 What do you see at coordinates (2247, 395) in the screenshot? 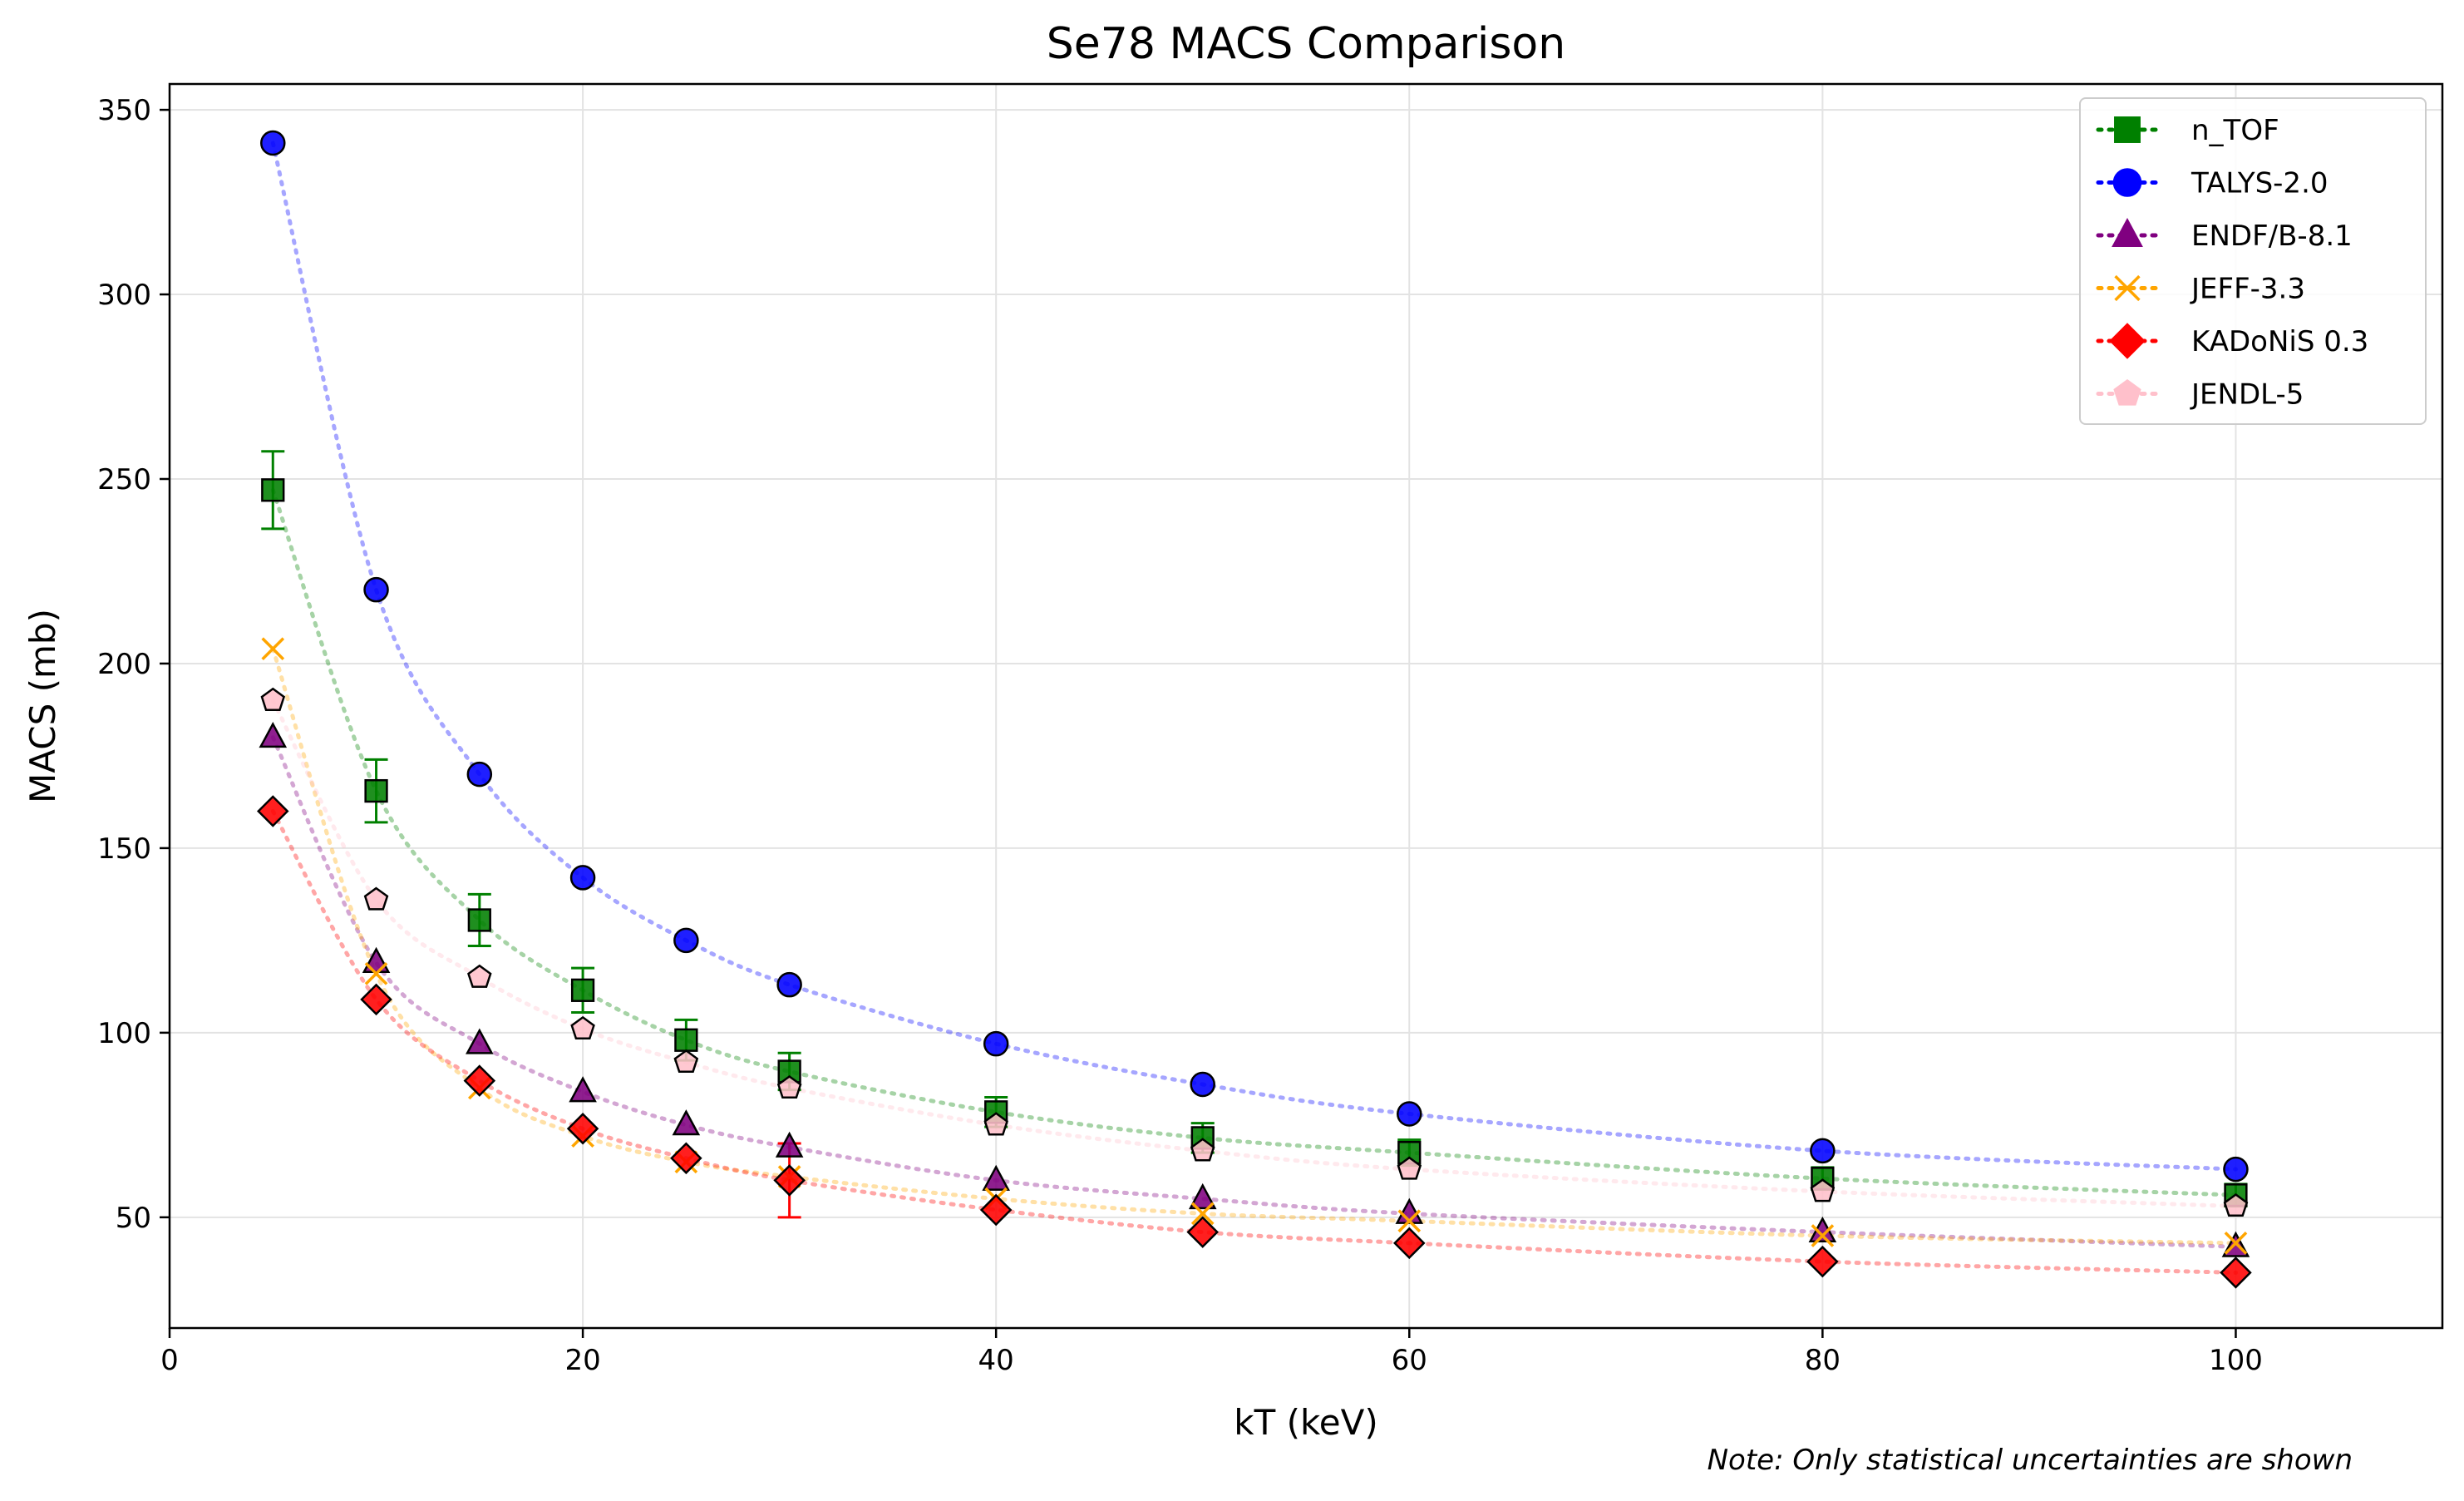
I see `legend-label: JENDL-5` at bounding box center [2247, 395].